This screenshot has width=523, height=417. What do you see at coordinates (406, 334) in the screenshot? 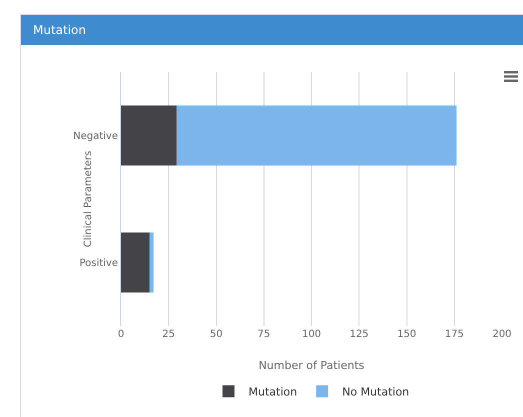
I see `x-tick-label: 150` at bounding box center [406, 334].